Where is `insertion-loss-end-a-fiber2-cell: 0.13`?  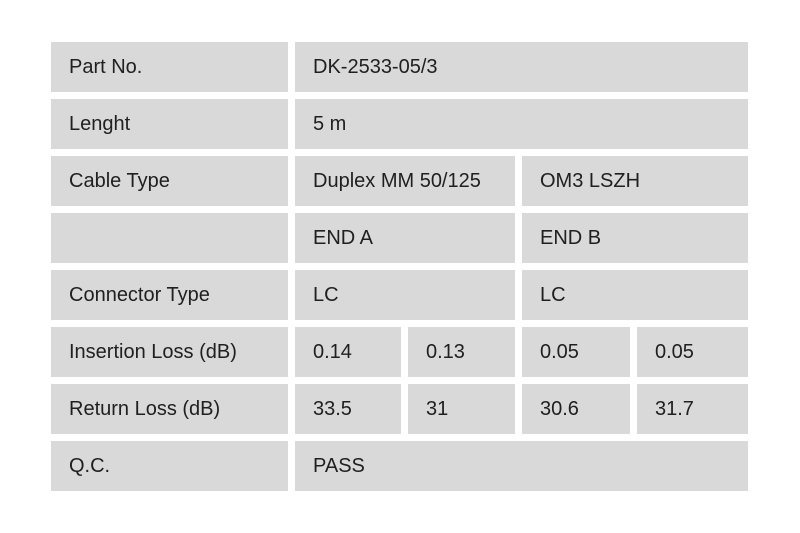
insertion-loss-end-a-fiber2-cell: 0.13 is located at coordinates (461, 352).